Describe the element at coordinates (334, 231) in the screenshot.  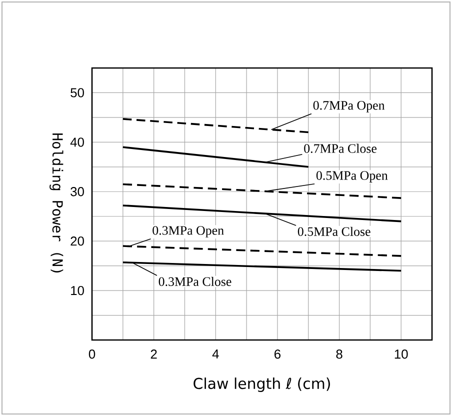
I see `series-label: 0.5MPa Close` at that location.